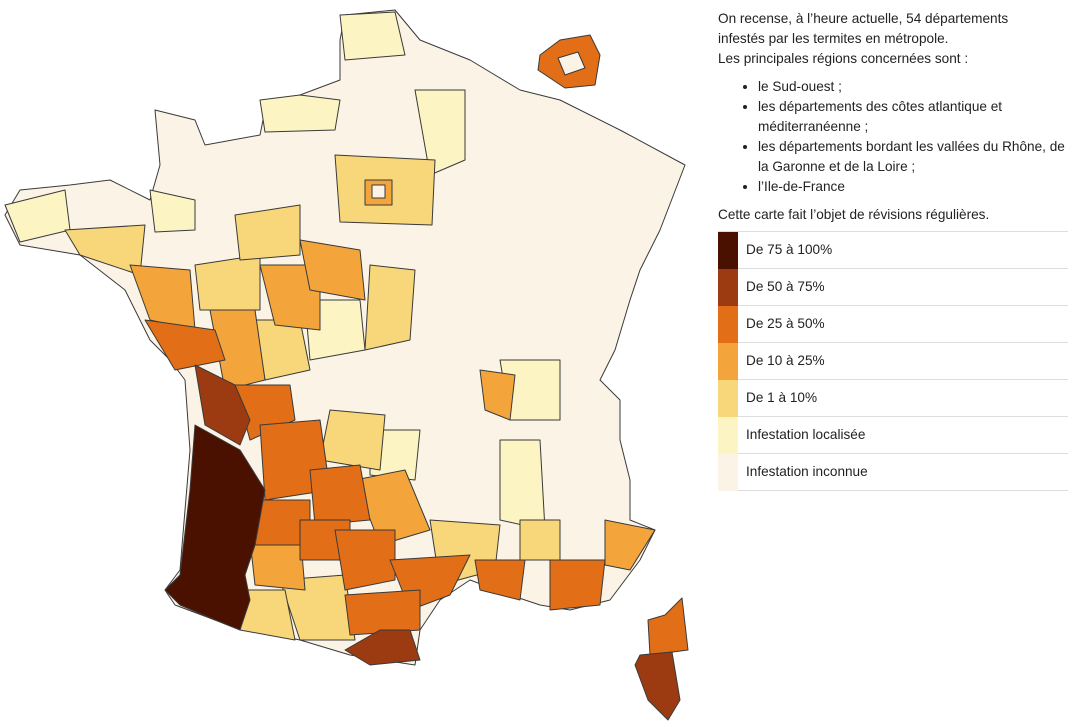 This screenshot has width=1077, height=724. Describe the element at coordinates (893, 472) in the screenshot. I see `legend-row: Infestation inconnue` at that location.